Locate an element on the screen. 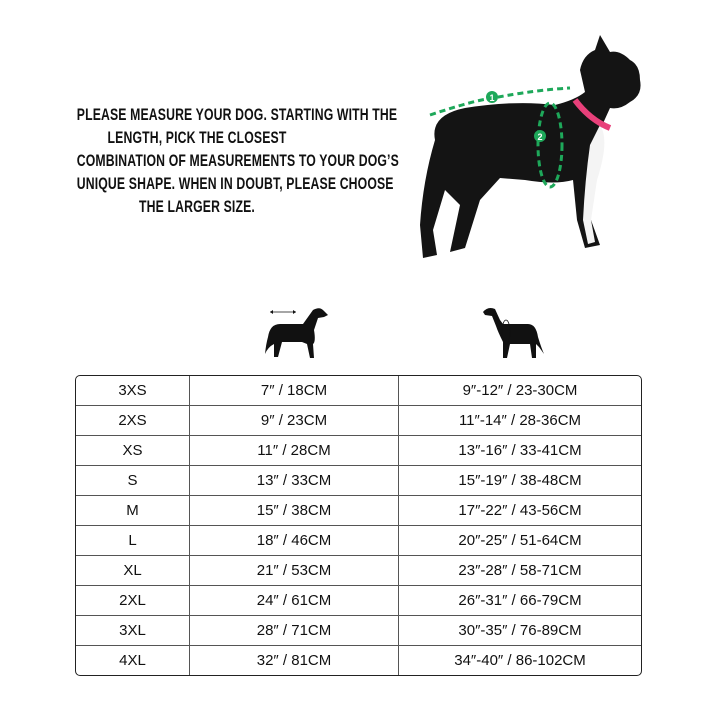 The width and height of the screenshot is (720, 720). table-row: 3XL 28″ / 71CM 30″-35″ / 76-89CM is located at coordinates (358, 631).